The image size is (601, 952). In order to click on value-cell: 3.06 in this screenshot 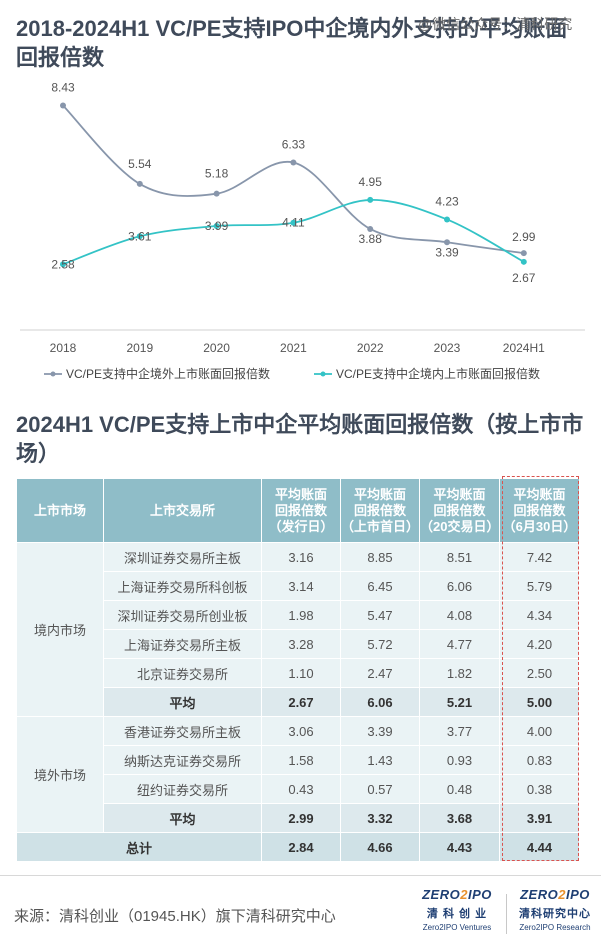, I will do `click(301, 731)`.